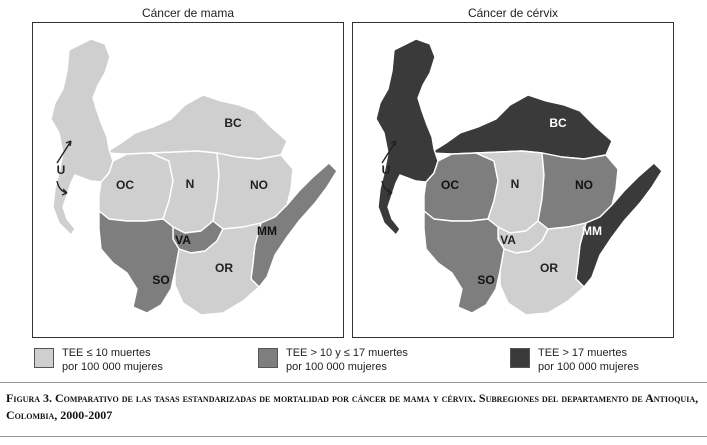 This screenshot has width=707, height=445. I want to click on region-label-n-breast: N, so click(190, 184).